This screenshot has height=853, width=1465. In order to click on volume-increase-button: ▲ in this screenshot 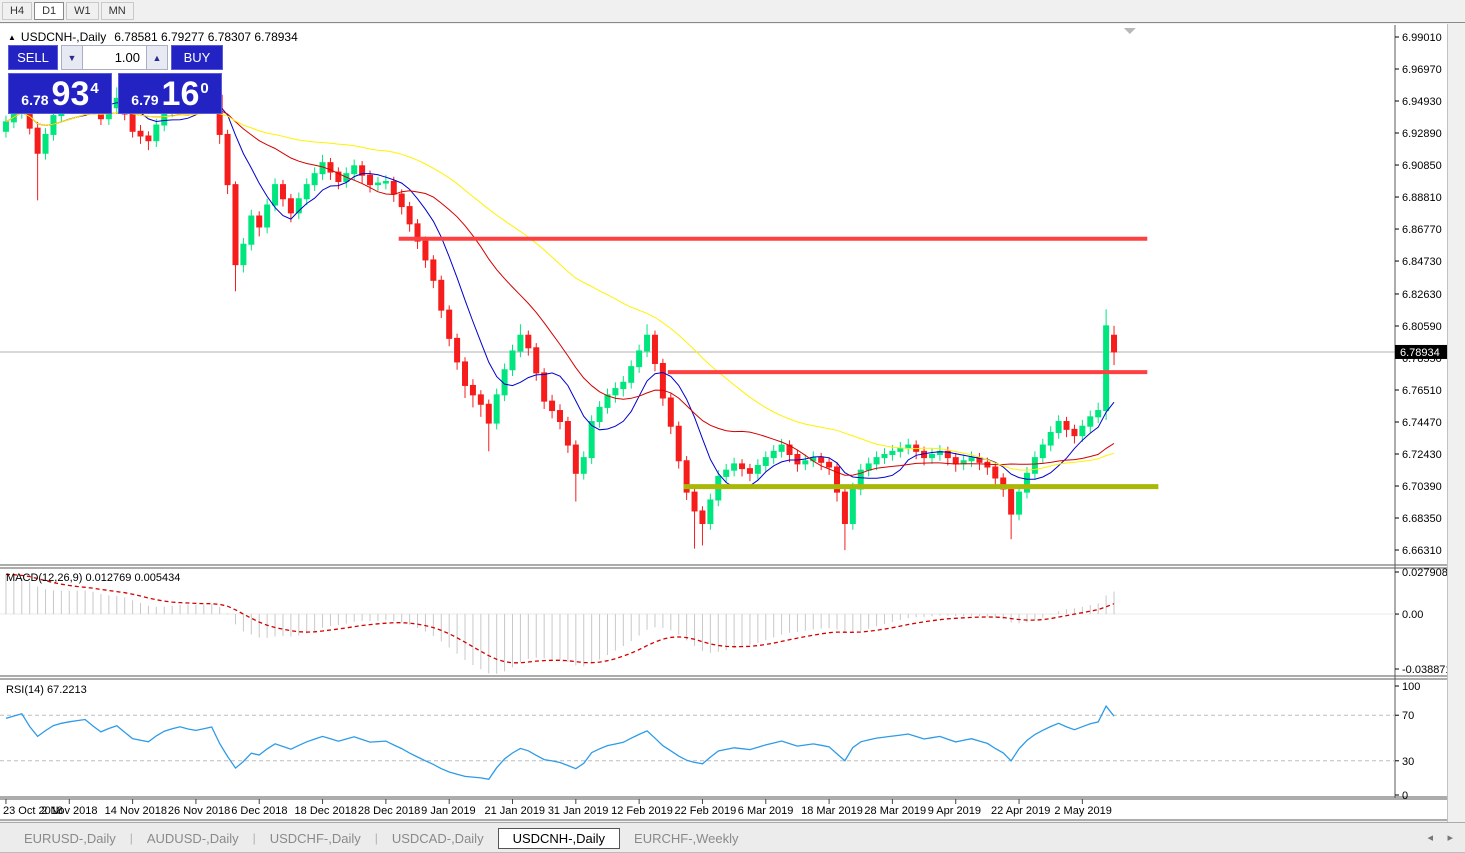, I will do `click(157, 57)`.